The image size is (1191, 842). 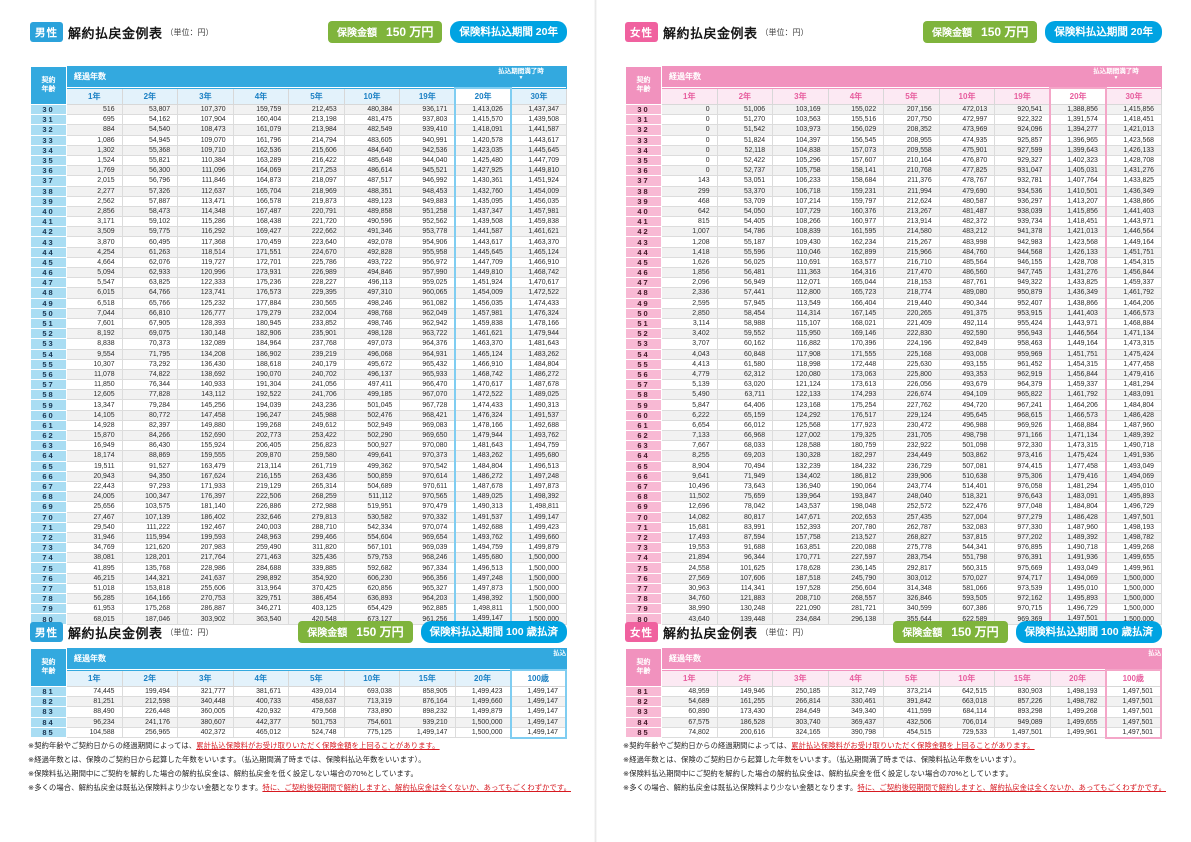 I want to click on value-cell: 121,620, so click(x=150, y=548).